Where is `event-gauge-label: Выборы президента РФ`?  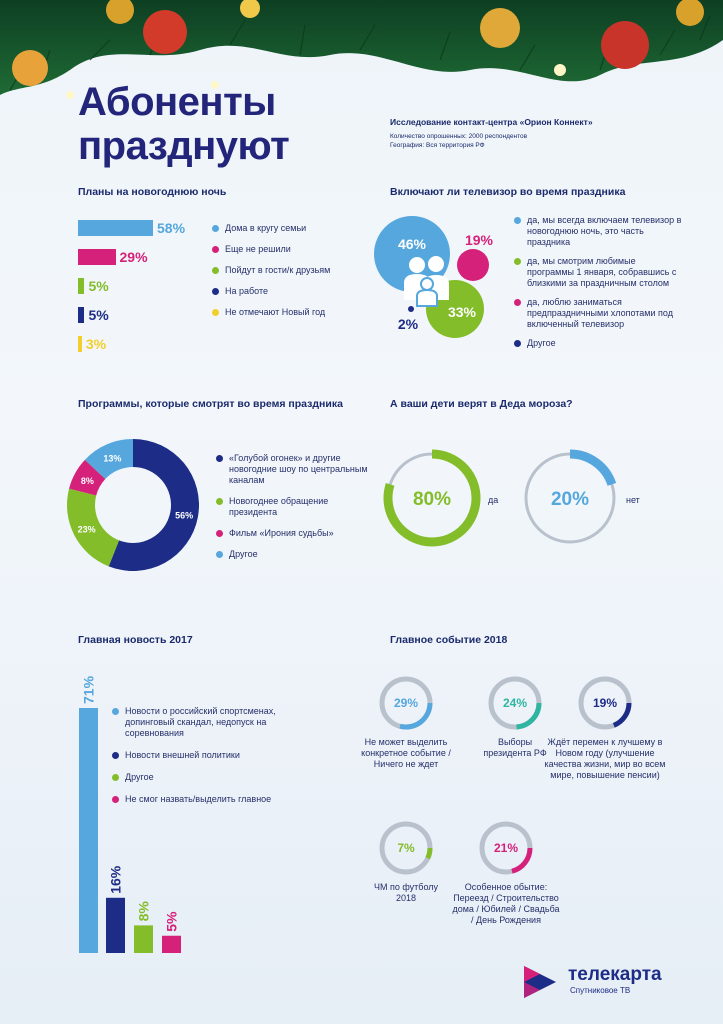 event-gauge-label: Выборы президента РФ is located at coordinates (515, 747).